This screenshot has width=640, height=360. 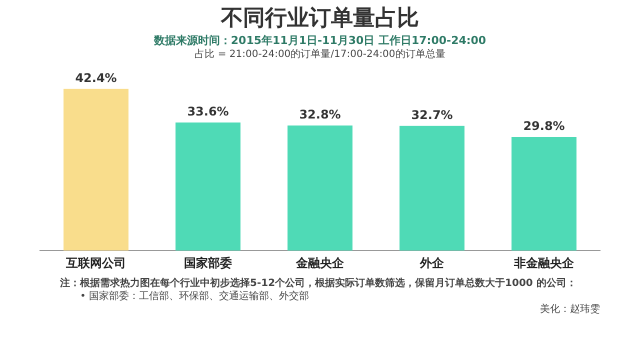 I want to click on x-tick-label: 金融央企, so click(x=320, y=263).